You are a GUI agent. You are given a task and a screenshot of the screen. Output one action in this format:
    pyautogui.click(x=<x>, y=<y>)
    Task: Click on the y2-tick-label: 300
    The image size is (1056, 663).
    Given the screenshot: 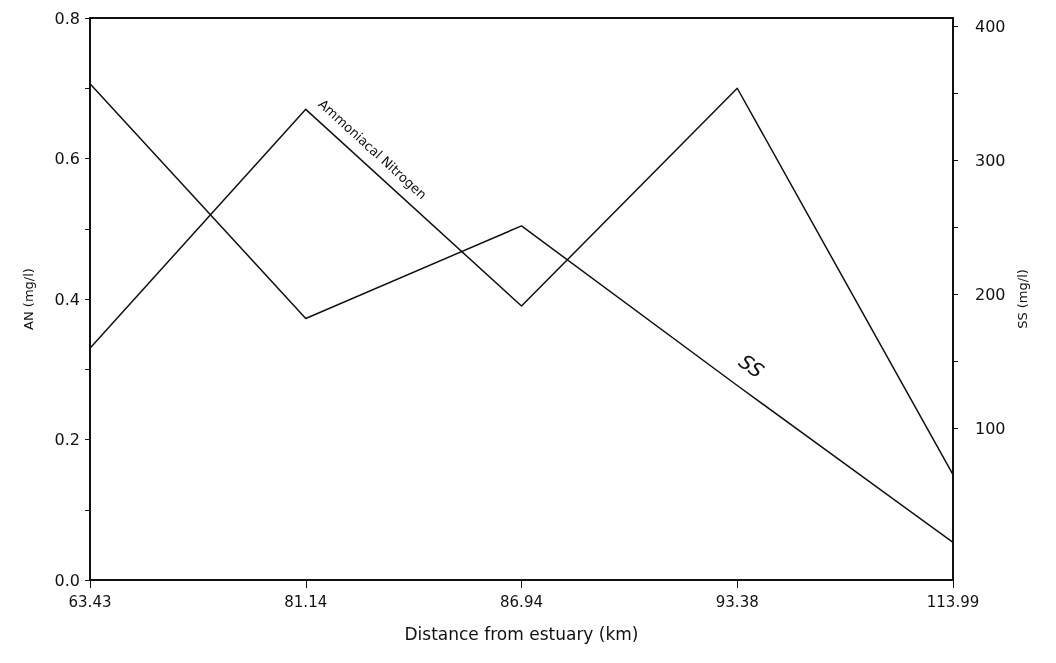 What is the action you would take?
    pyautogui.click(x=990, y=160)
    